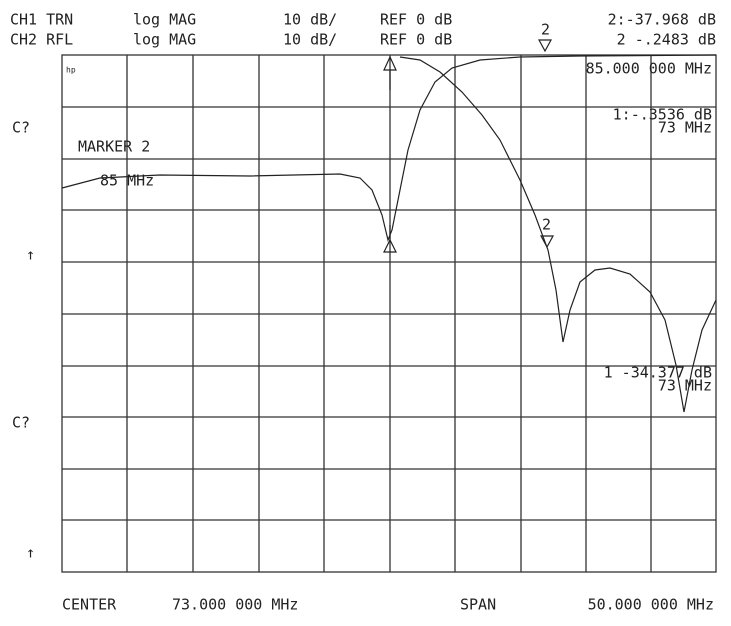 Image resolution: width=731 pixels, height=626 pixels. What do you see at coordinates (666, 40) in the screenshot?
I see `marker-readout: 2 -.2483 dB` at bounding box center [666, 40].